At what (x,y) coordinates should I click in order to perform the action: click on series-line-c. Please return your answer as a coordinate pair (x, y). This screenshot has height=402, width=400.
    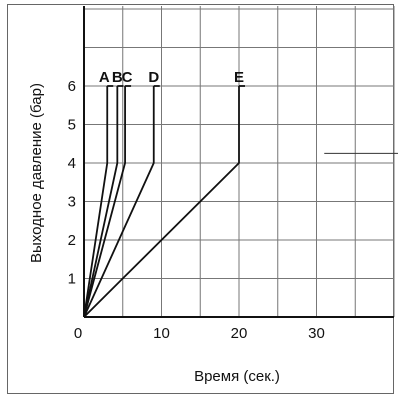
    Looking at the image, I should click on (104, 202).